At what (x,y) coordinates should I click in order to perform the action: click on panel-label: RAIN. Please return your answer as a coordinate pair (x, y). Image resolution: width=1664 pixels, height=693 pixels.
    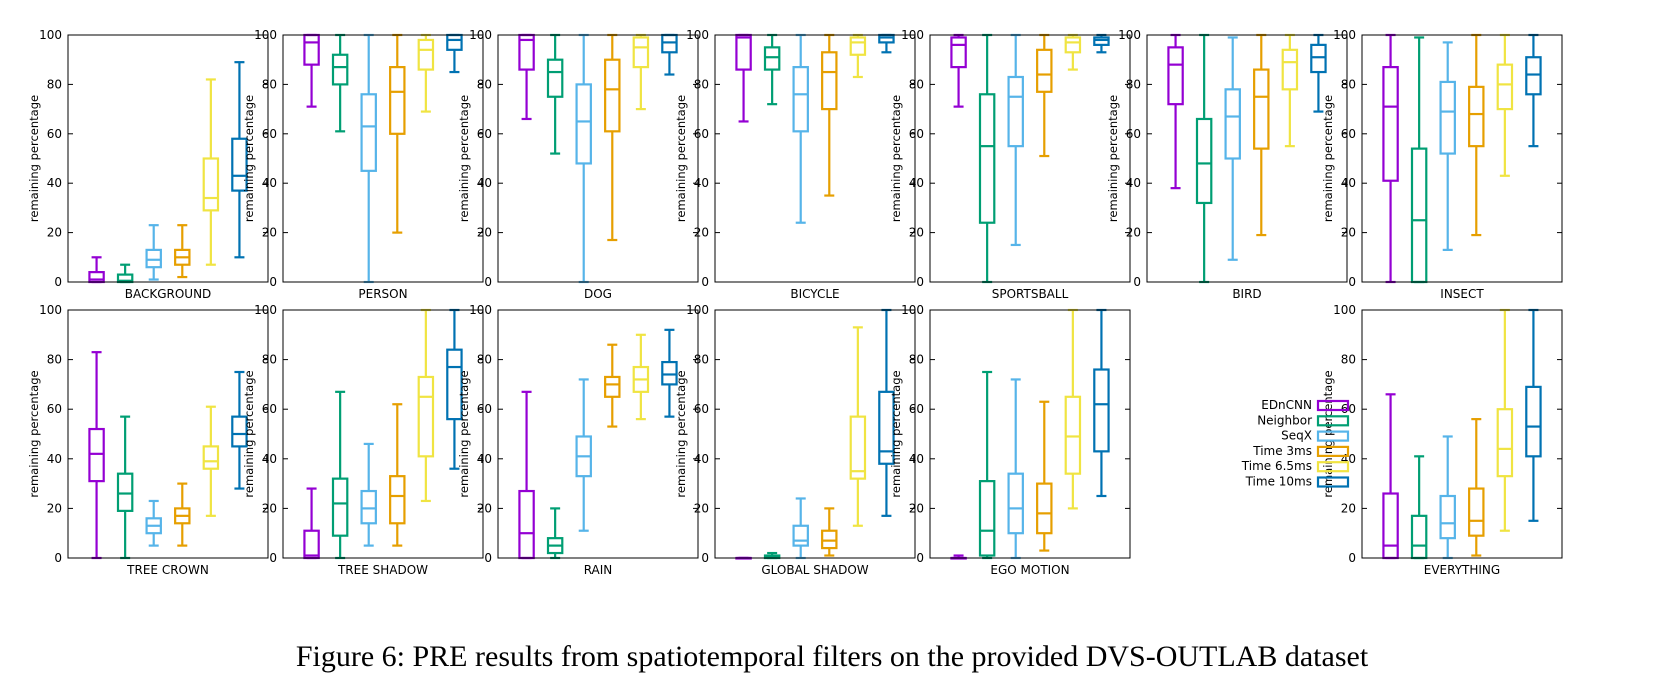
    Looking at the image, I should click on (598, 570).